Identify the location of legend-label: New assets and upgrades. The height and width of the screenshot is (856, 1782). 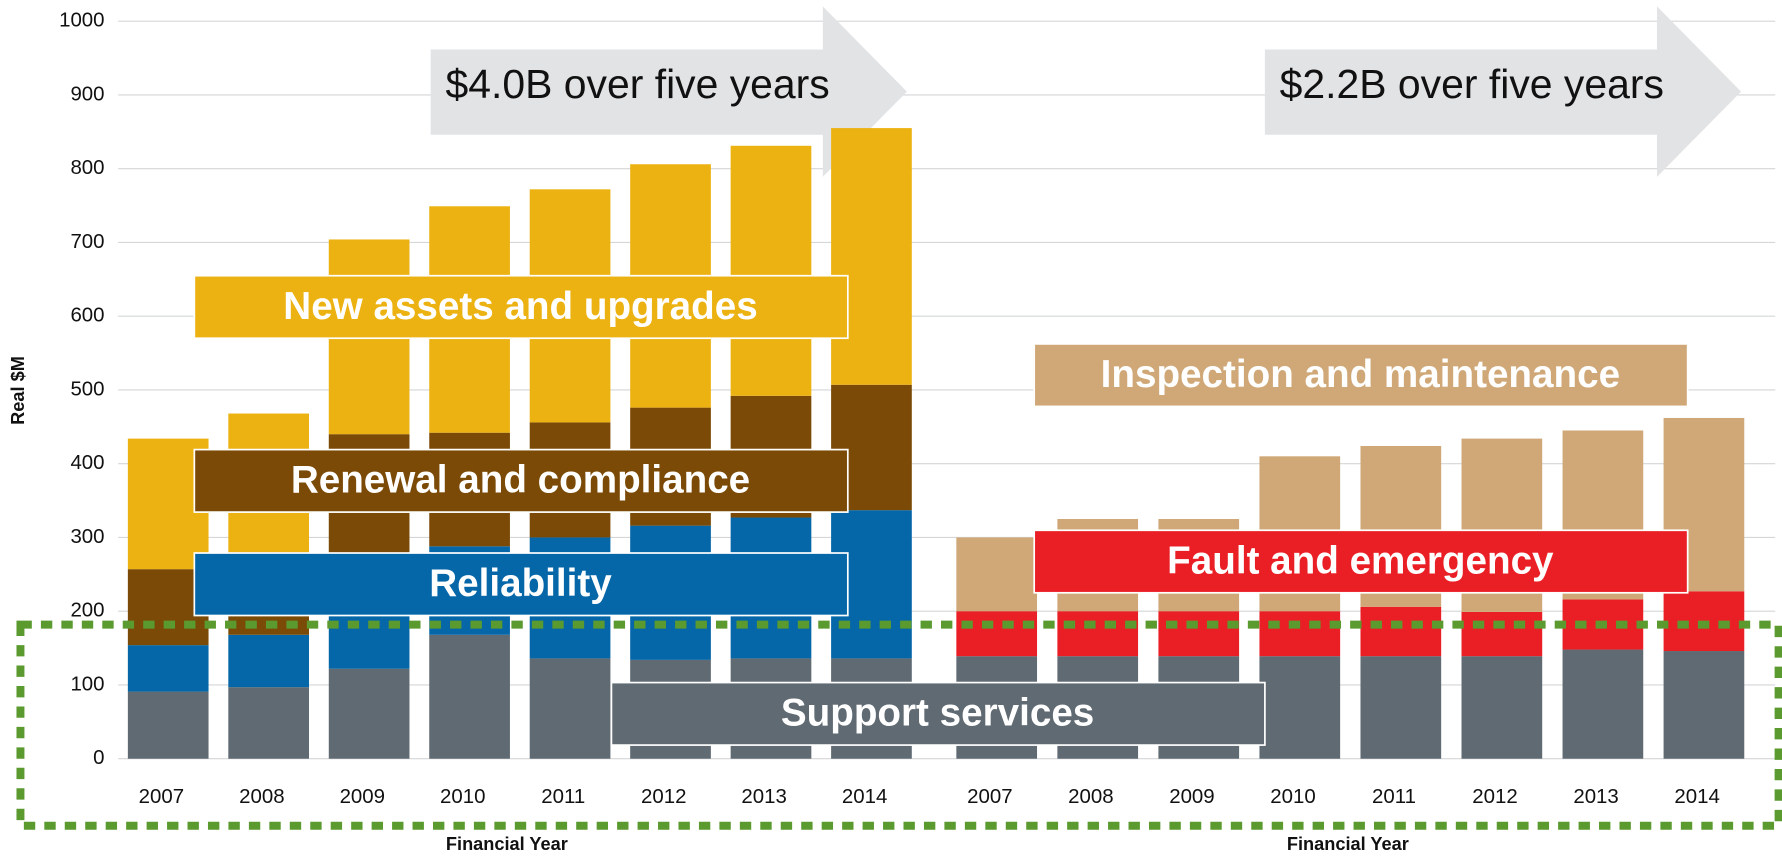
(520, 306).